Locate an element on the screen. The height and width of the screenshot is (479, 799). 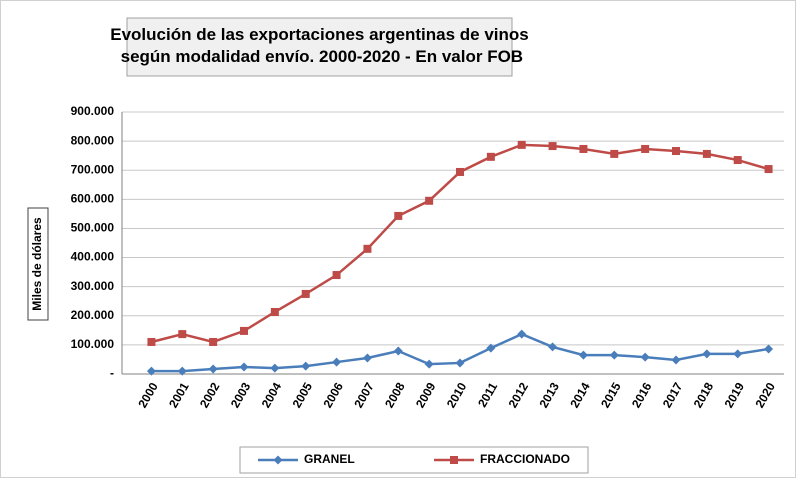
y-tick-label: 900.000 is located at coordinates (93, 111).